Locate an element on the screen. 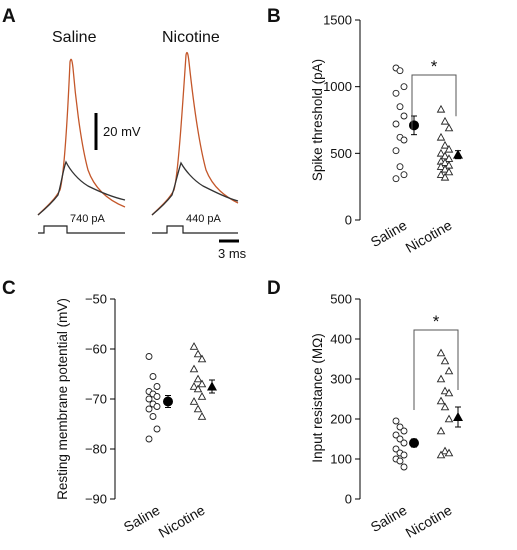  panel-b-category-label: Nicotine is located at coordinates (429, 236).